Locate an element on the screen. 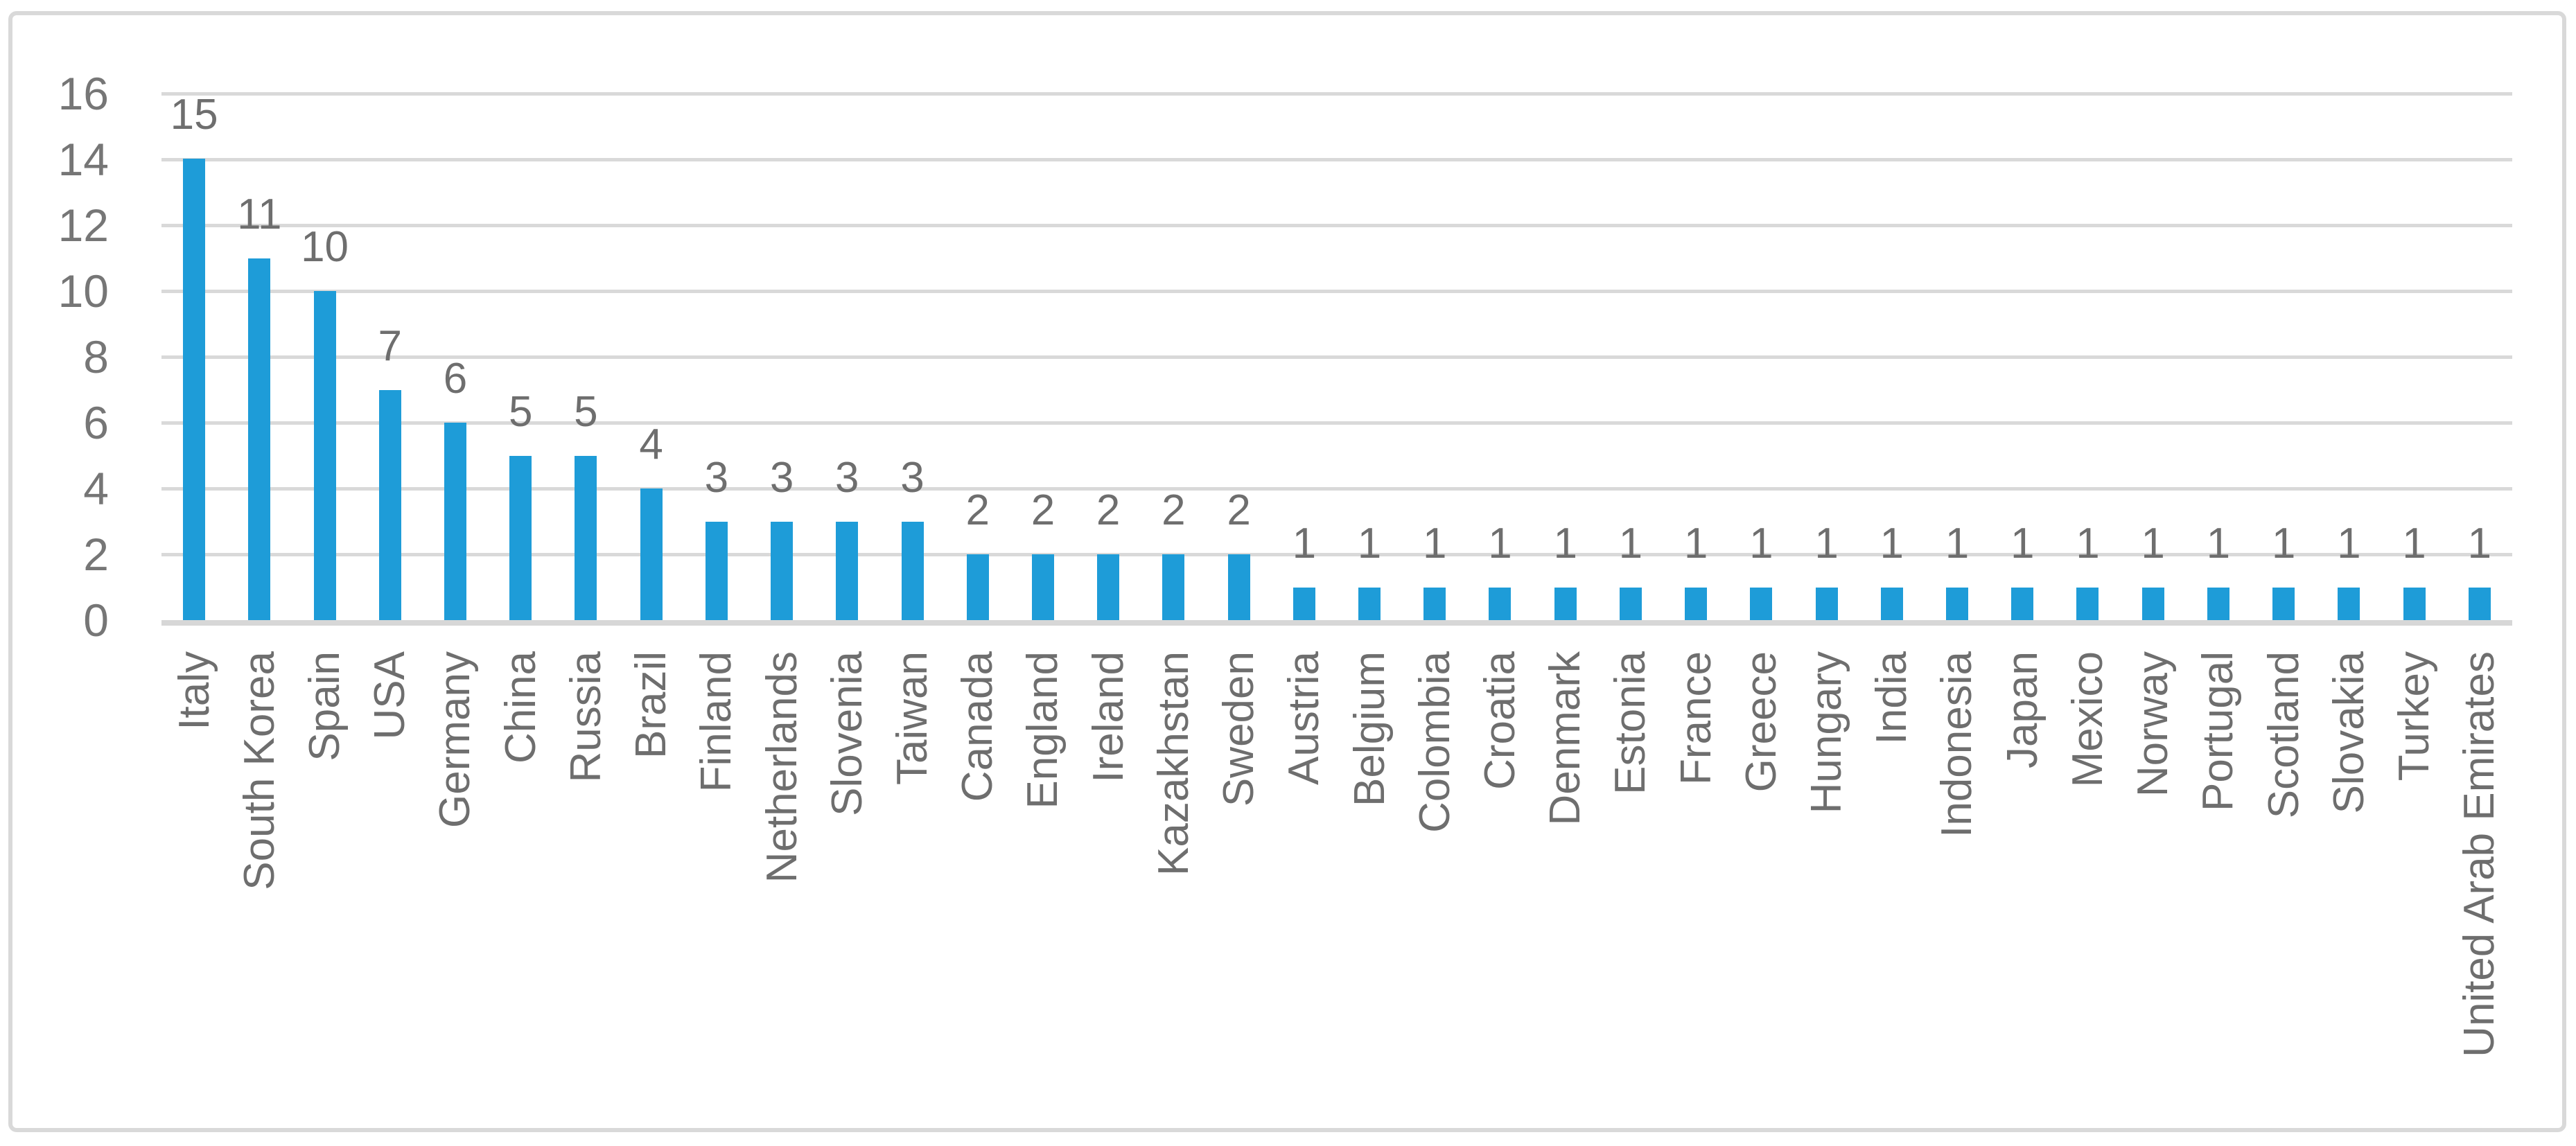  category-label: United Arab Emirates is located at coordinates (2479, 854).